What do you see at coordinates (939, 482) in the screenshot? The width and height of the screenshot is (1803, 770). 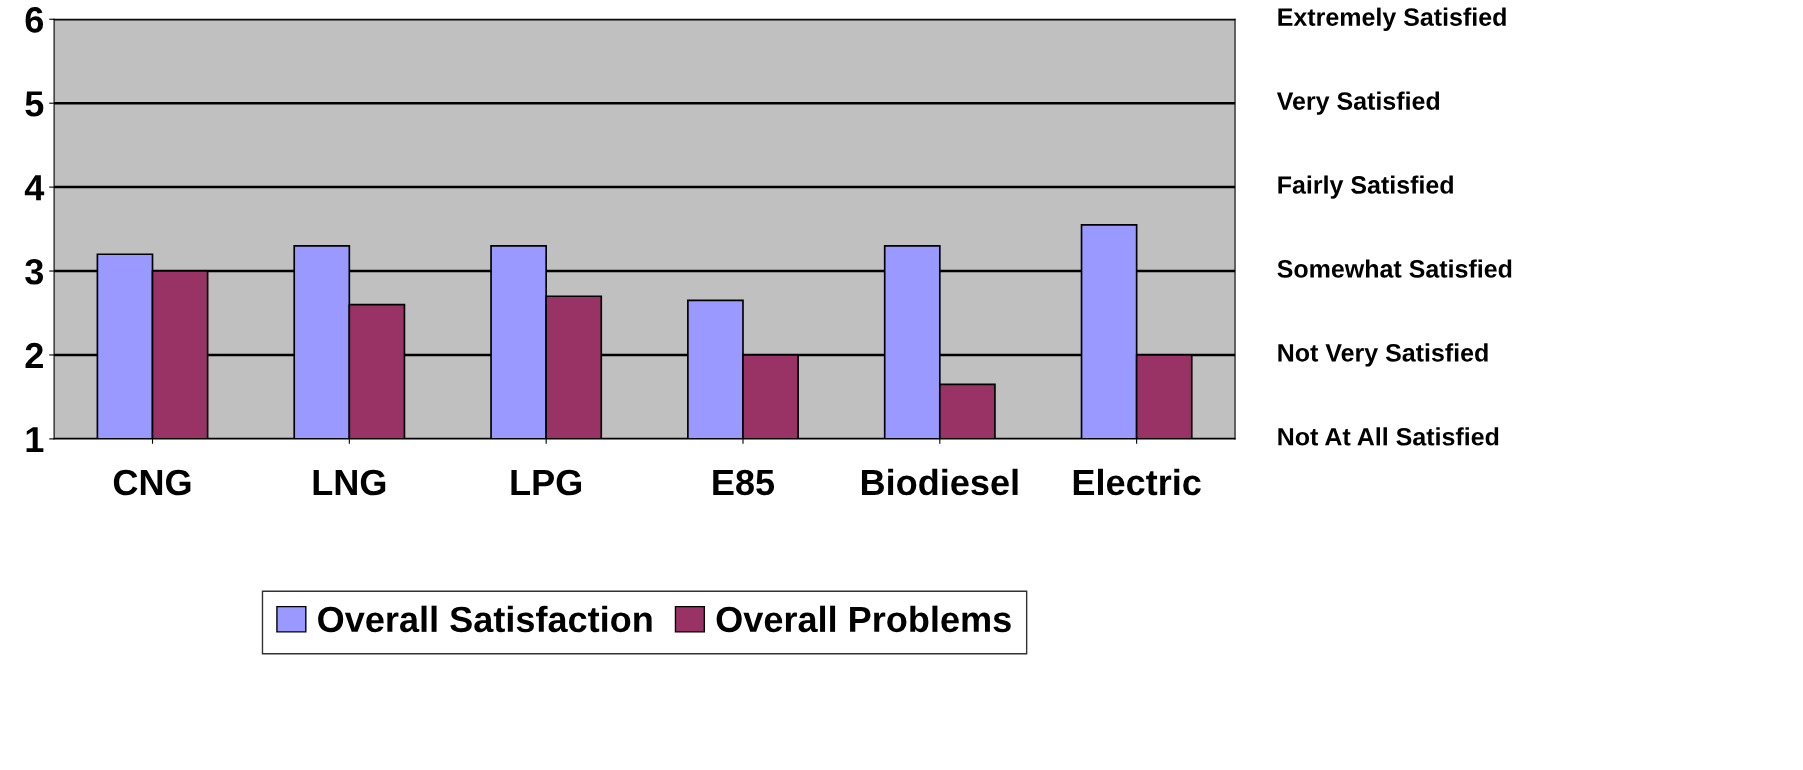 I see `x-tick-label: Biodiesel` at bounding box center [939, 482].